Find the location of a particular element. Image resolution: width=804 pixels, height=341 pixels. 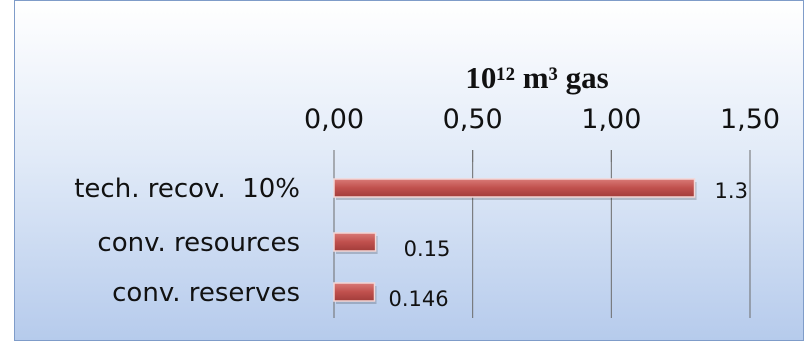

category-label: conv. reserves is located at coordinates (206, 293).